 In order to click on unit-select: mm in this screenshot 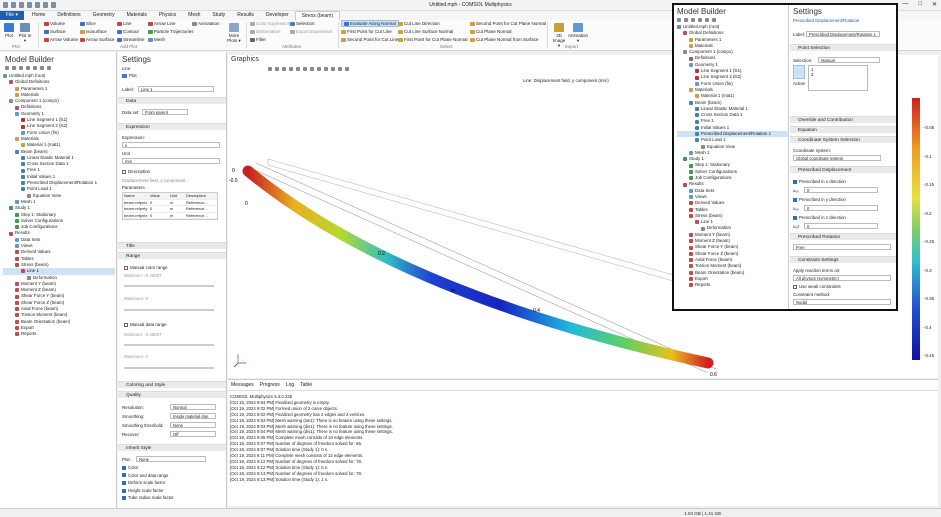, I will do `click(171, 161)`.